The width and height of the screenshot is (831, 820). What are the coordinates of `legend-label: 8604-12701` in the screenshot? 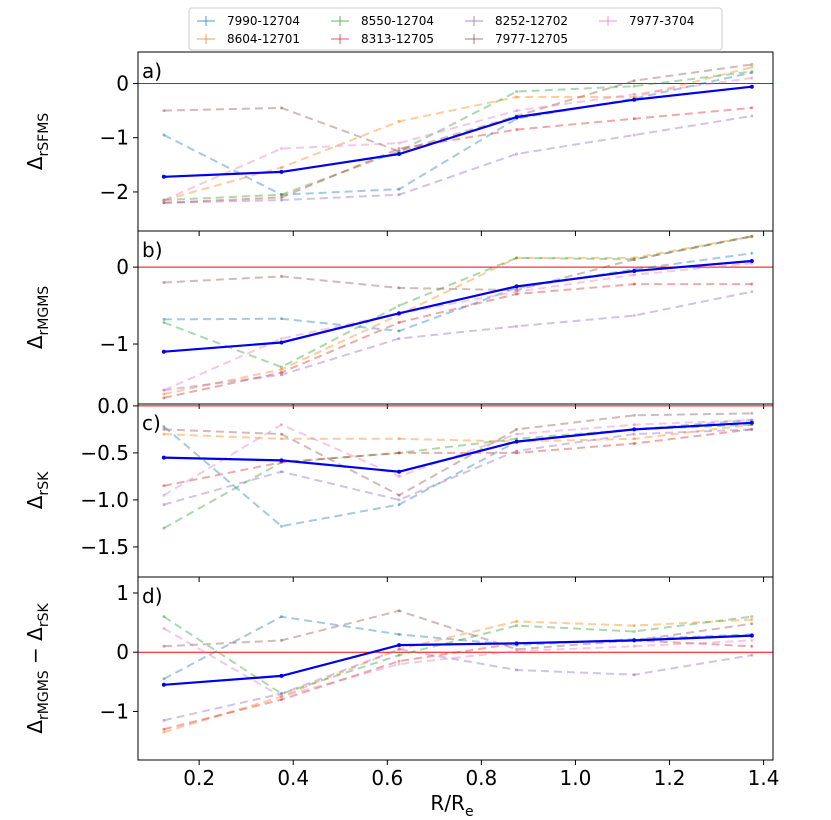 It's located at (263, 39).